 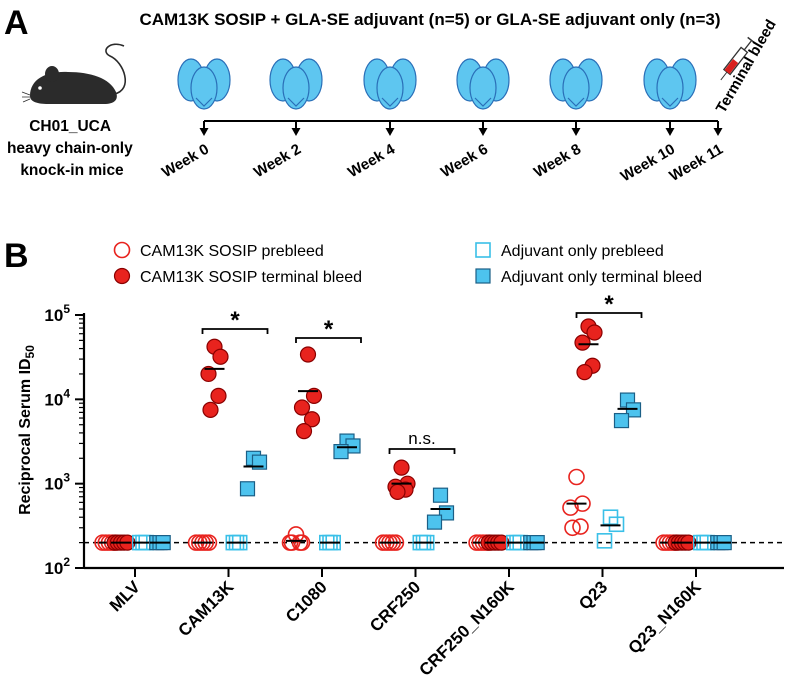 I want to click on x-tick-label: CRF250, so click(x=395, y=606).